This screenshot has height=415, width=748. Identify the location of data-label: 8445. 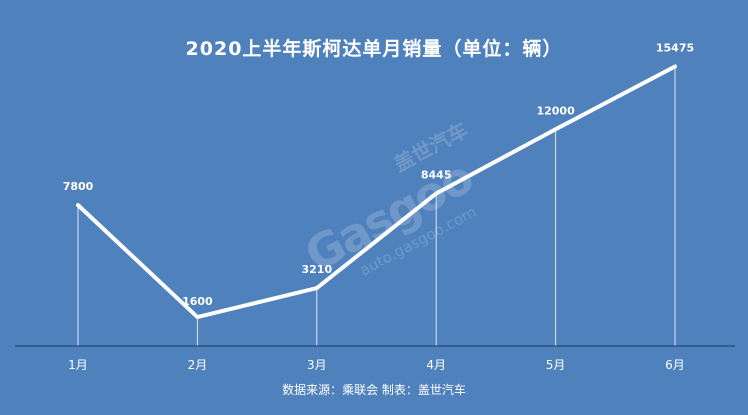
(436, 174).